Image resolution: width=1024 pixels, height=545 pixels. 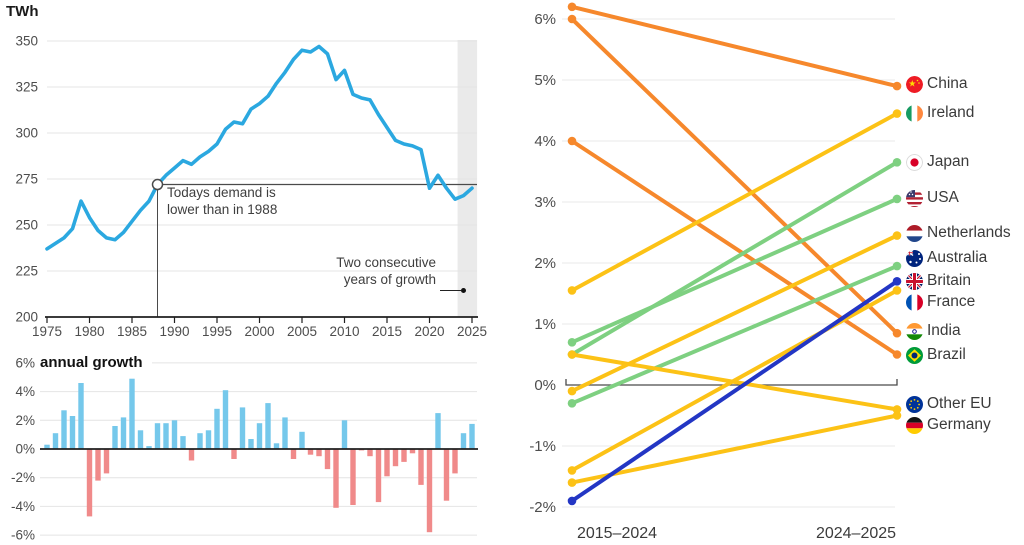 What do you see at coordinates (234, 454) in the screenshot?
I see `growth-bar-1997` at bounding box center [234, 454].